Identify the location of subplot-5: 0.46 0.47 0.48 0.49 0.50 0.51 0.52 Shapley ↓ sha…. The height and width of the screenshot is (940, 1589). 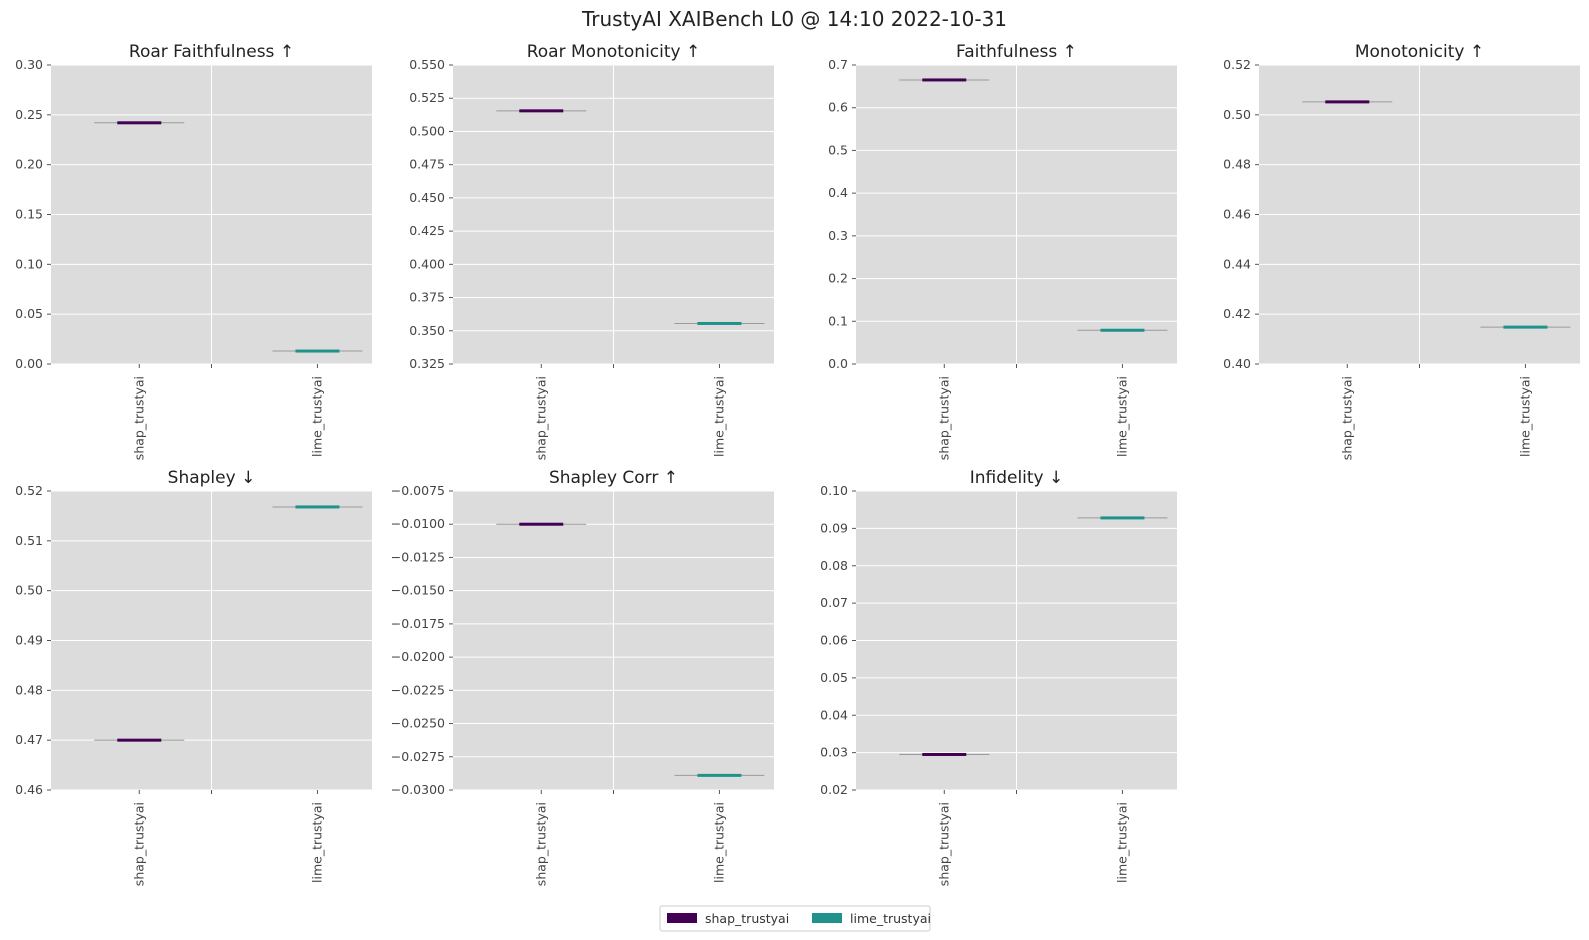
(193, 677).